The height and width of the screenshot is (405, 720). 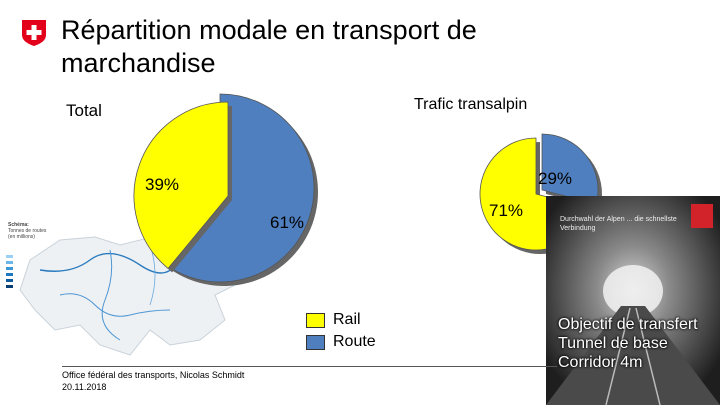 What do you see at coordinates (34, 33) in the screenshot?
I see `swiss-cross-logo-icon` at bounding box center [34, 33].